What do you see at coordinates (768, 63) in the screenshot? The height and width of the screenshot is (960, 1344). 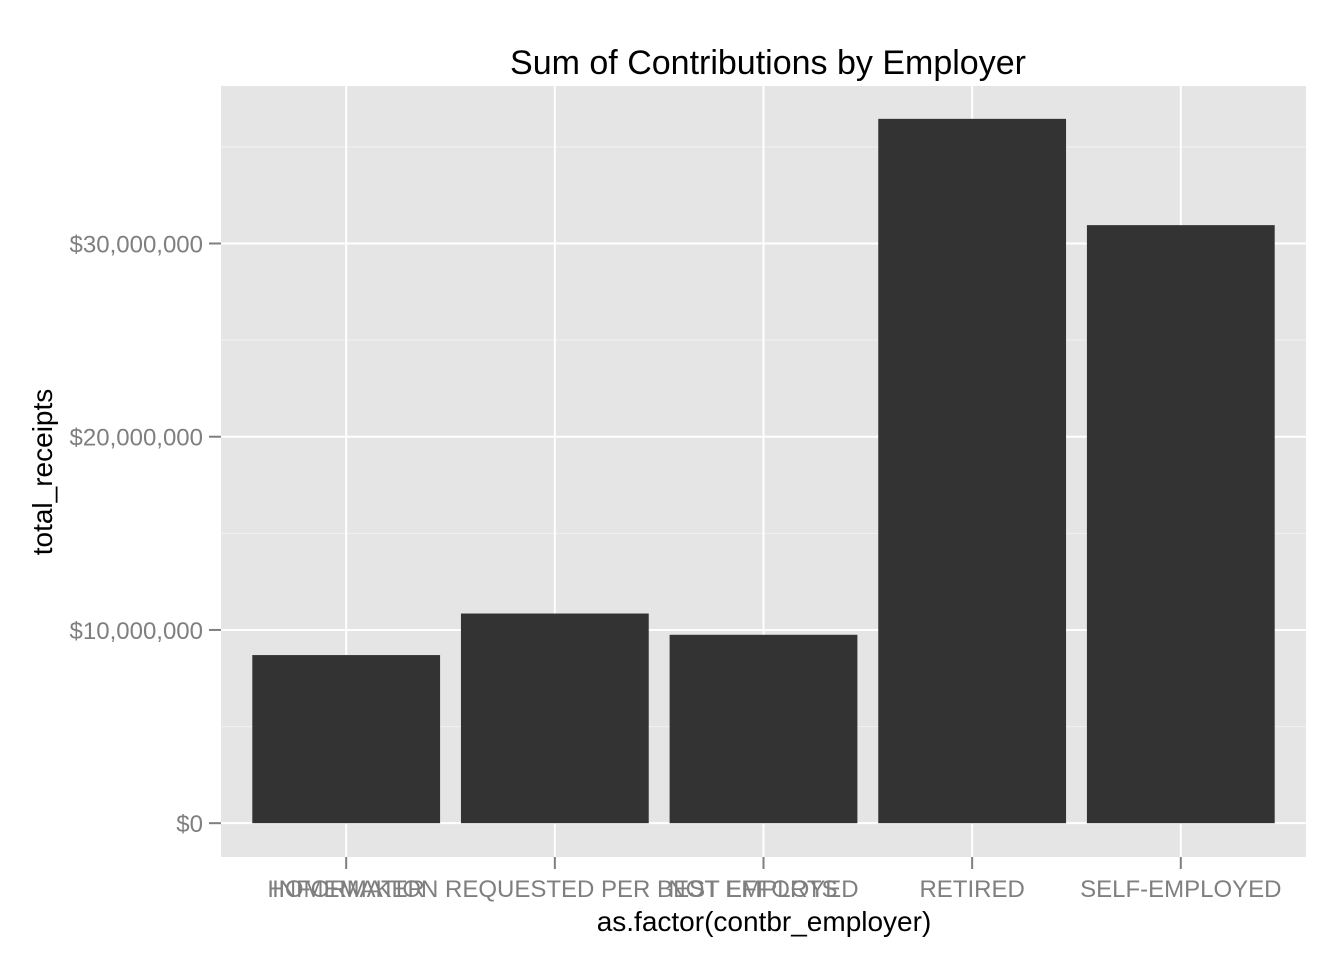 I see `chart-title: Sum of Contributions by Employer` at bounding box center [768, 63].